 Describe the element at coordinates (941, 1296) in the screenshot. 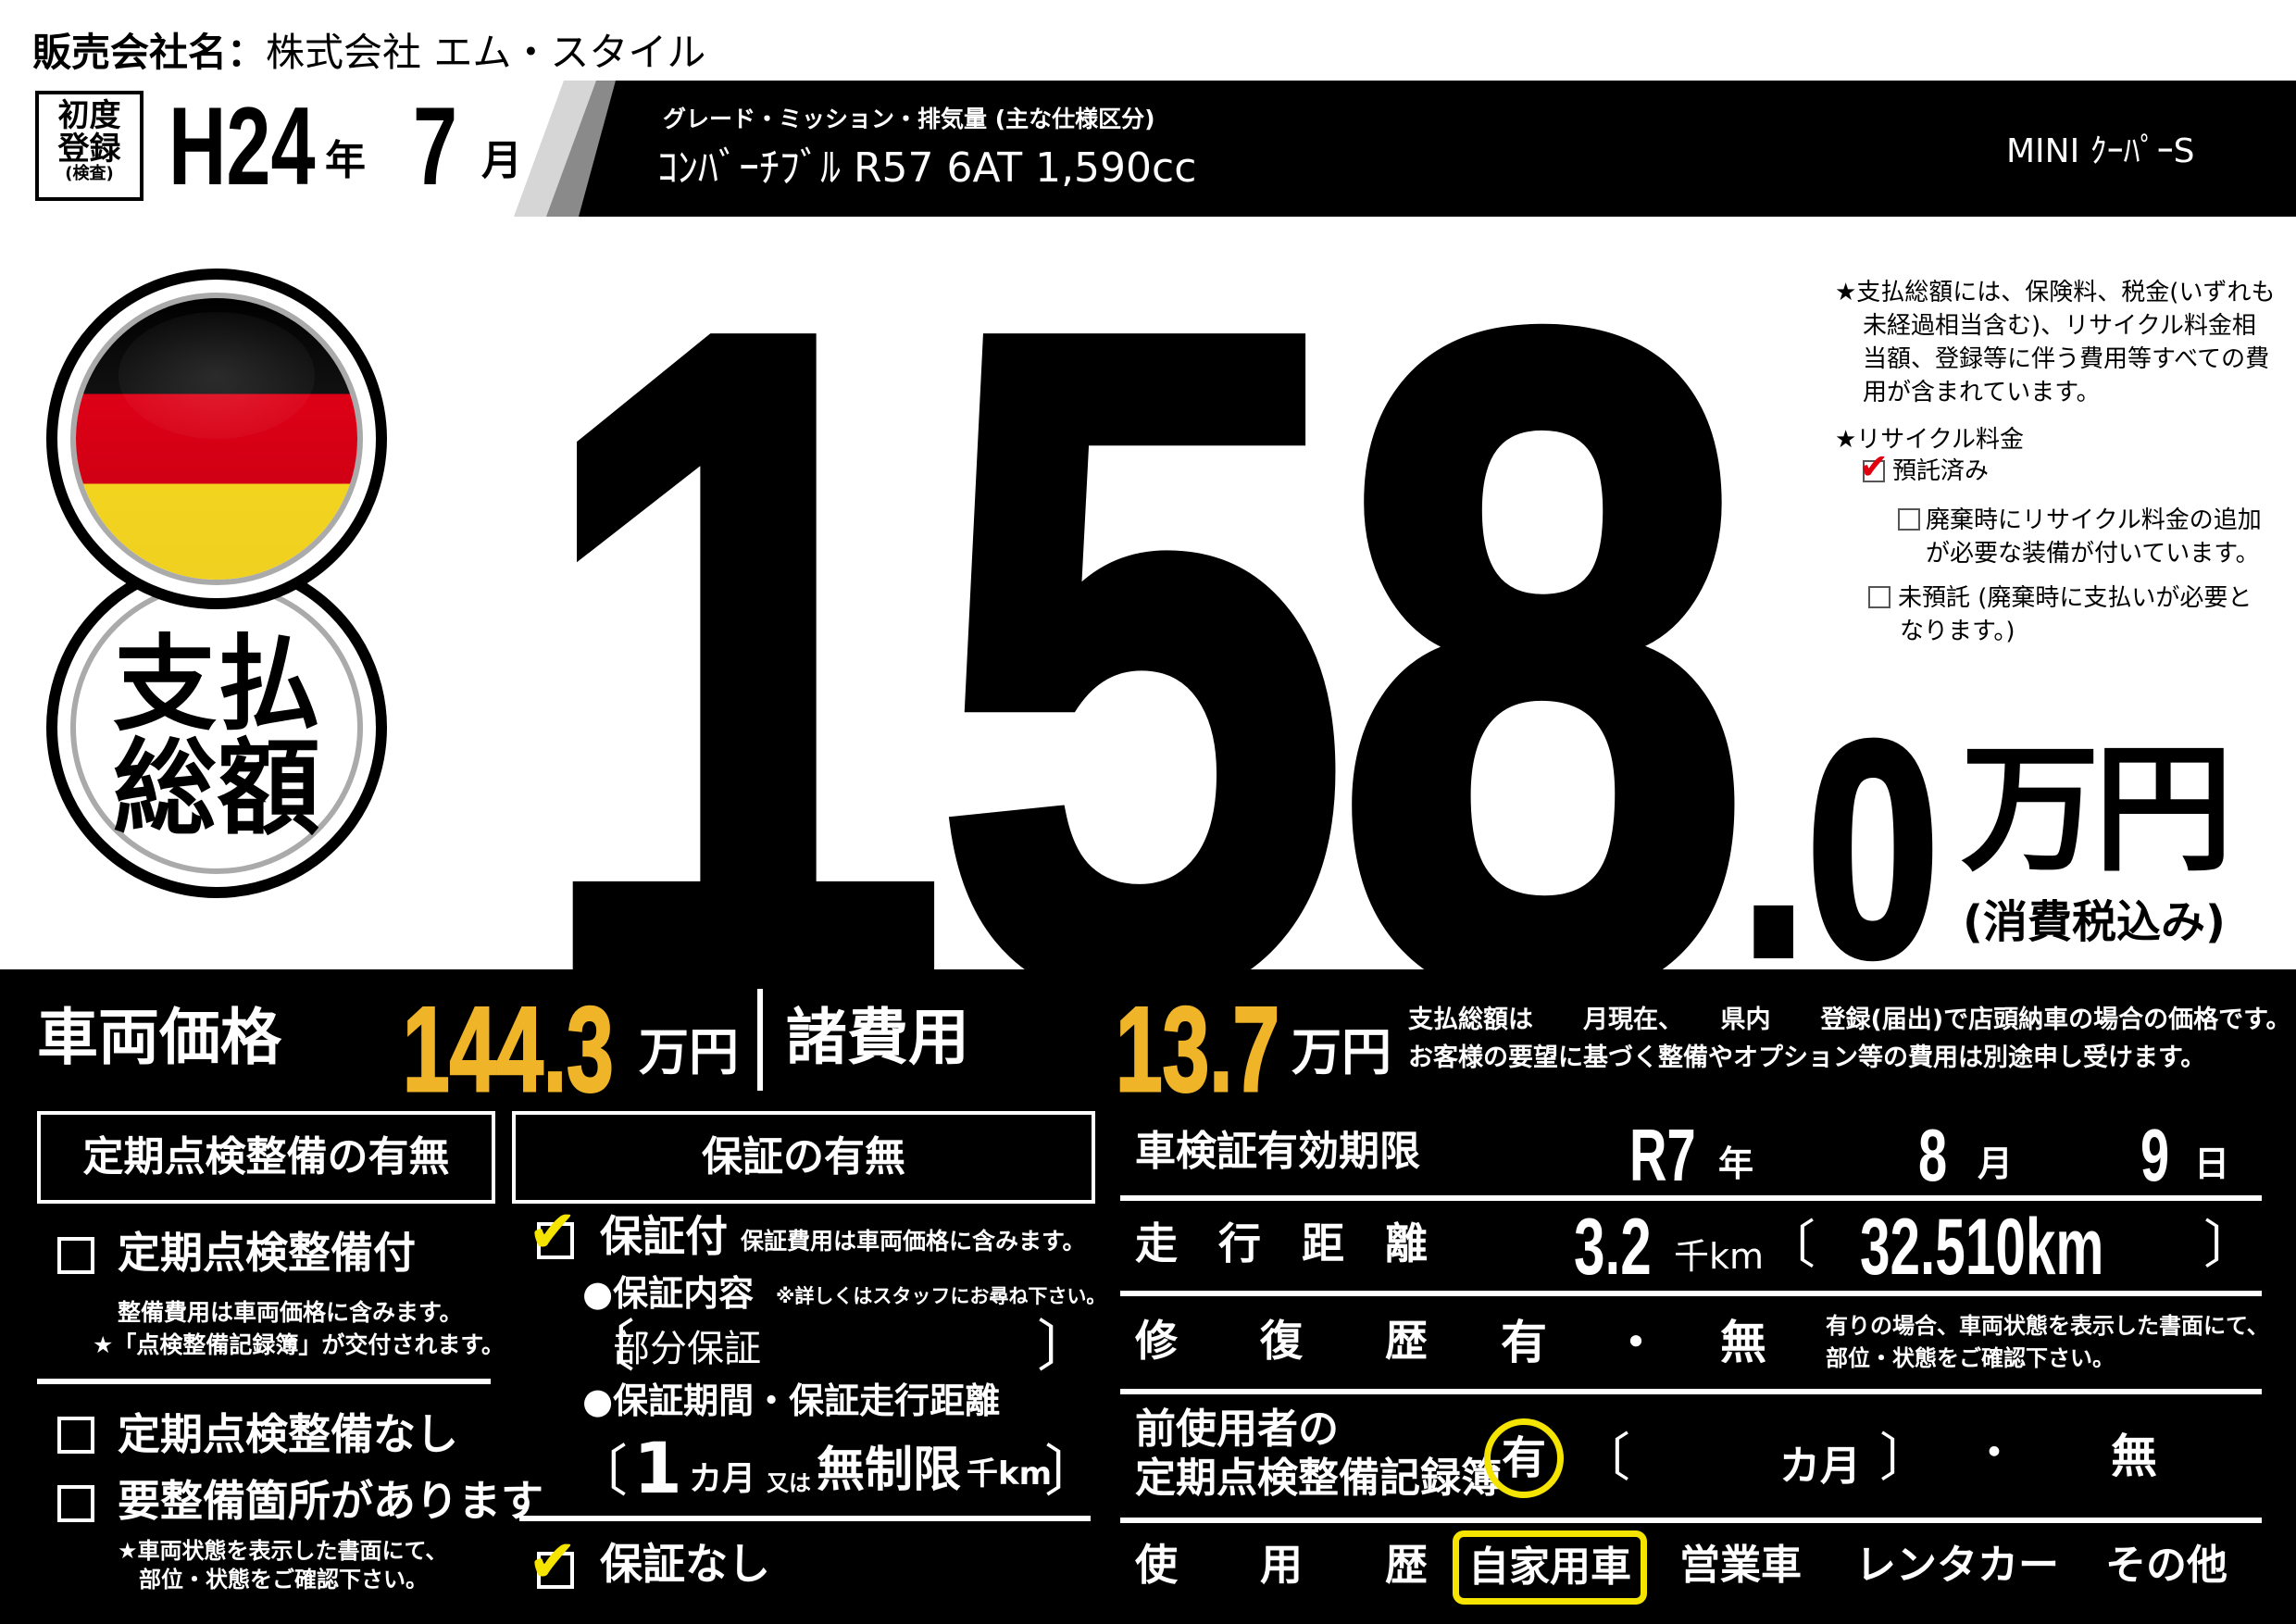

I see `warranty-content-note: ※詳しくはスタッフにお尋ね下さい。` at that location.